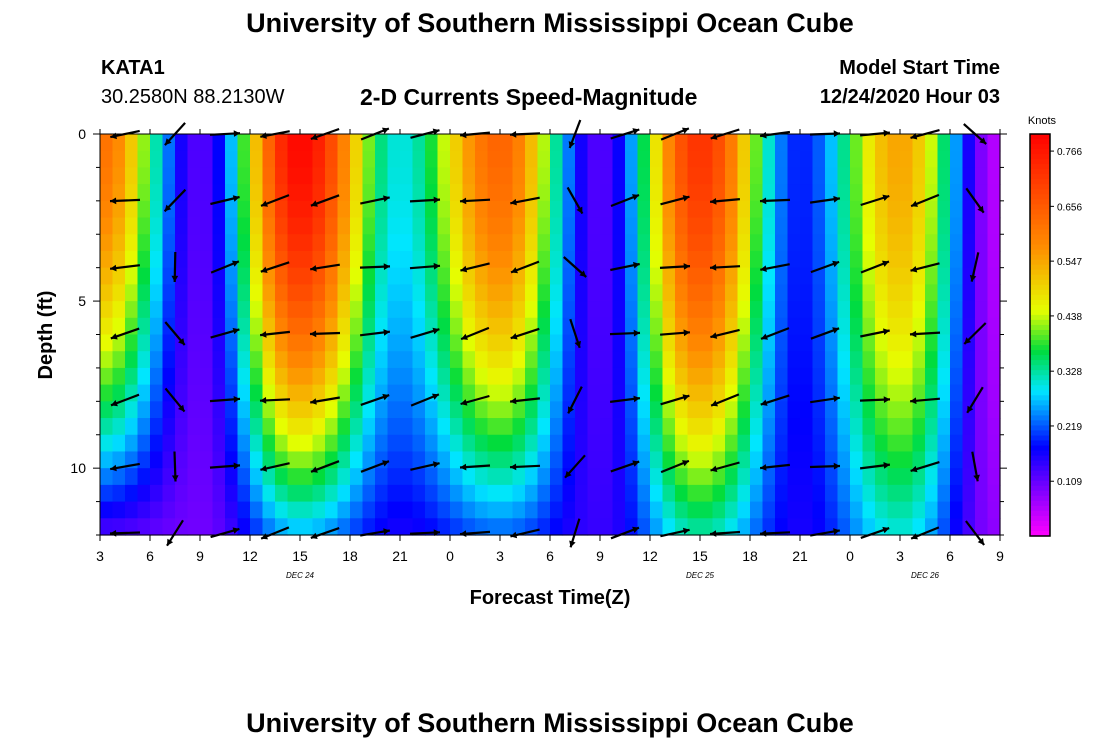  Describe the element at coordinates (550, 556) in the screenshot. I see `x-tick-label: 6` at that location.